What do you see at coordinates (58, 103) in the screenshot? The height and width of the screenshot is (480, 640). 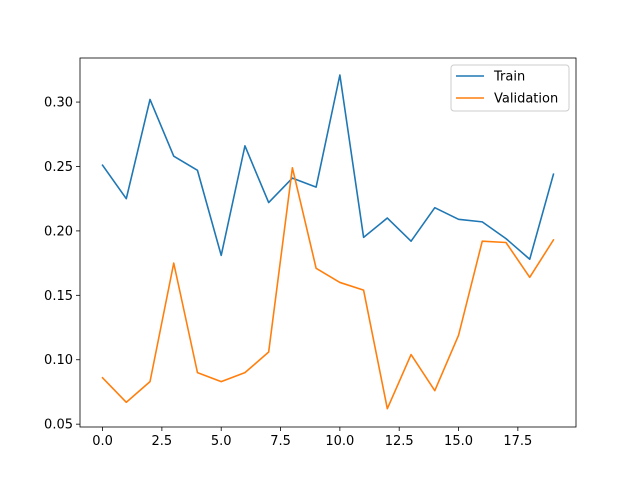 I see `y-tick-label: 0.30` at bounding box center [58, 103].